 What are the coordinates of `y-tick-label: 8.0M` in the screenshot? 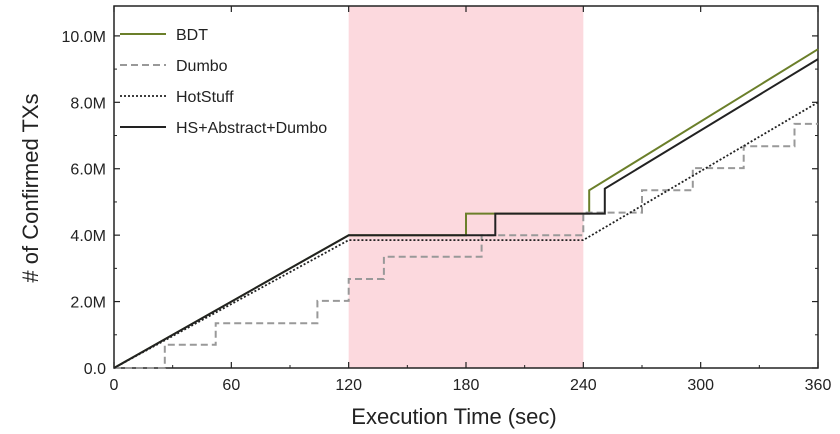 It's located at (88, 103).